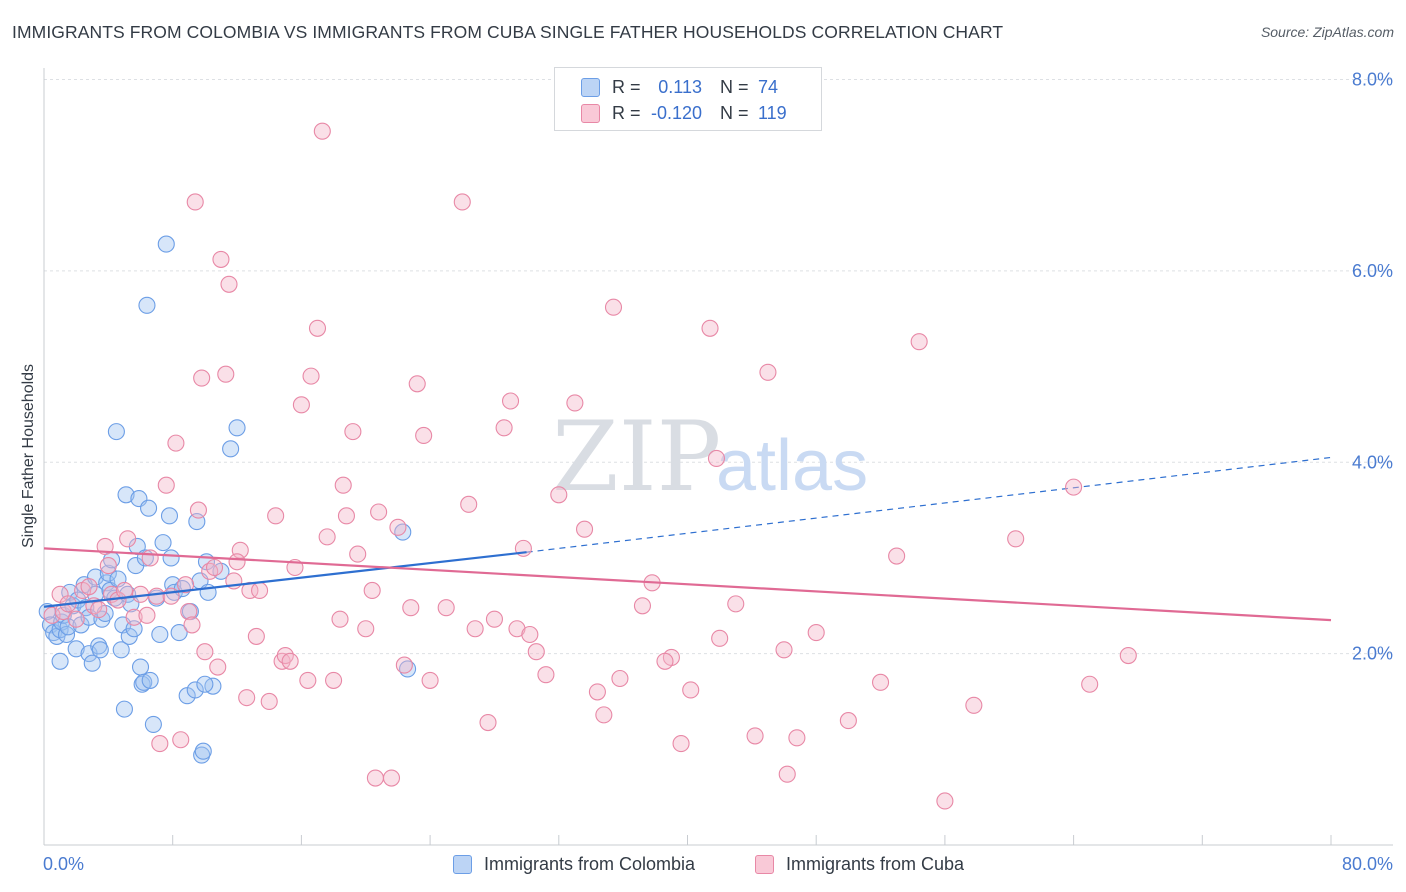 The image size is (1406, 892). Describe the element at coordinates (679, 87) in the screenshot. I see `legend-row-colombia: R = 0.113 N = 74` at that location.